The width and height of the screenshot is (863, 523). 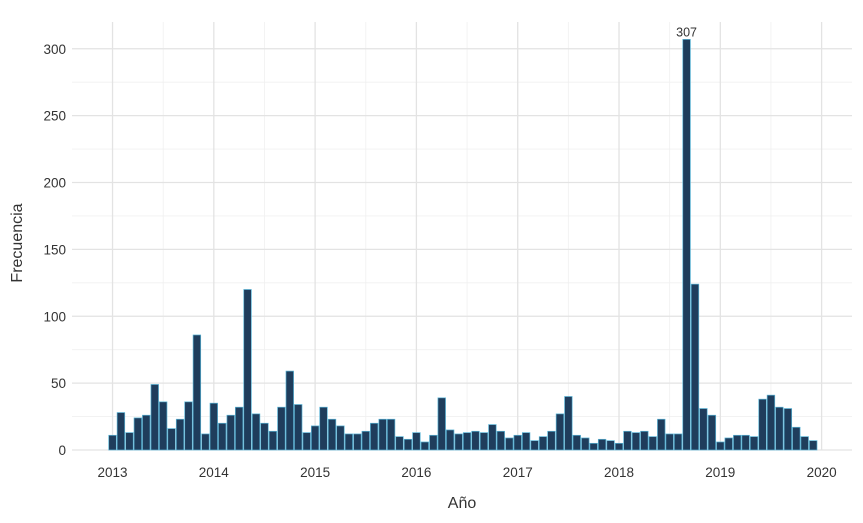 I want to click on x-tick-label: 2016, so click(x=416, y=472).